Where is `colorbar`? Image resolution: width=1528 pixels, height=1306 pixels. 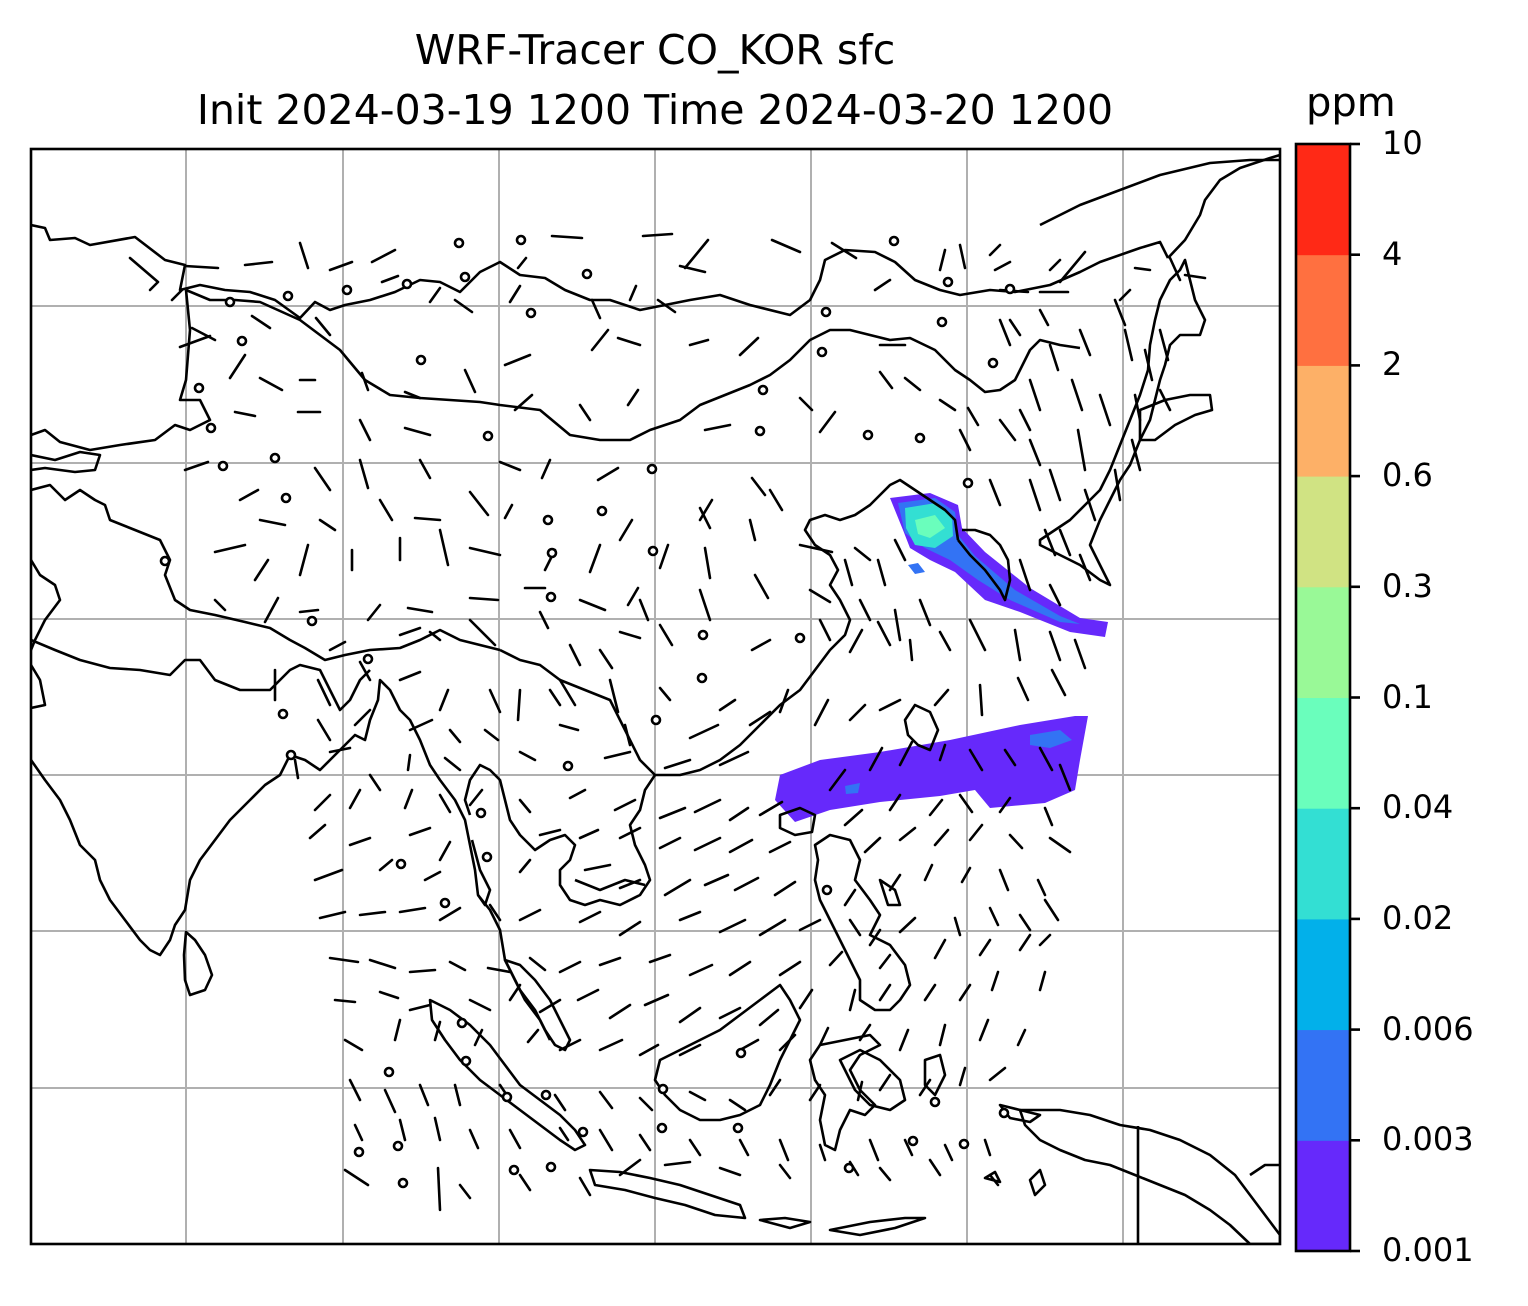 colorbar is located at coordinates (1327, 697).